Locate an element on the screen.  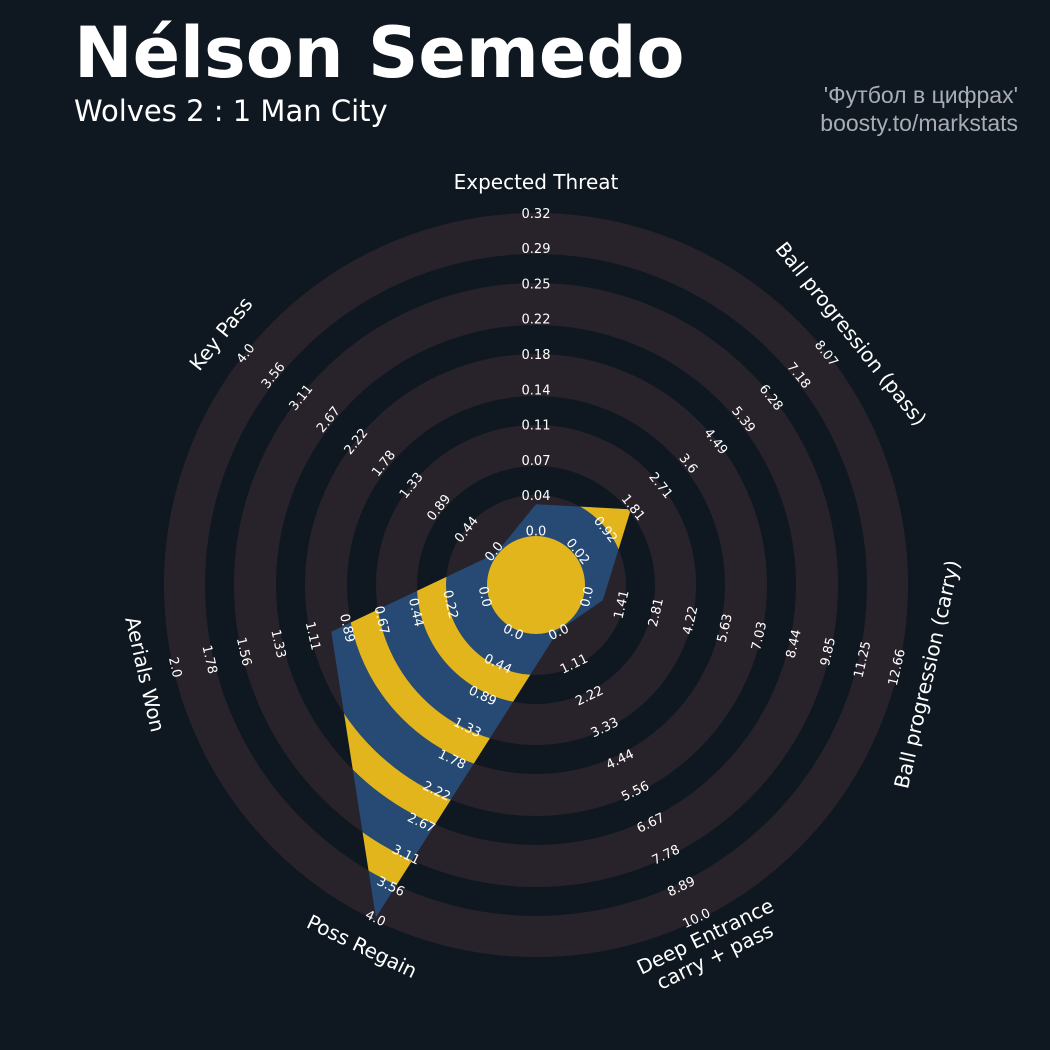
param-label-line: Expected Threat is located at coordinates (536, 182).